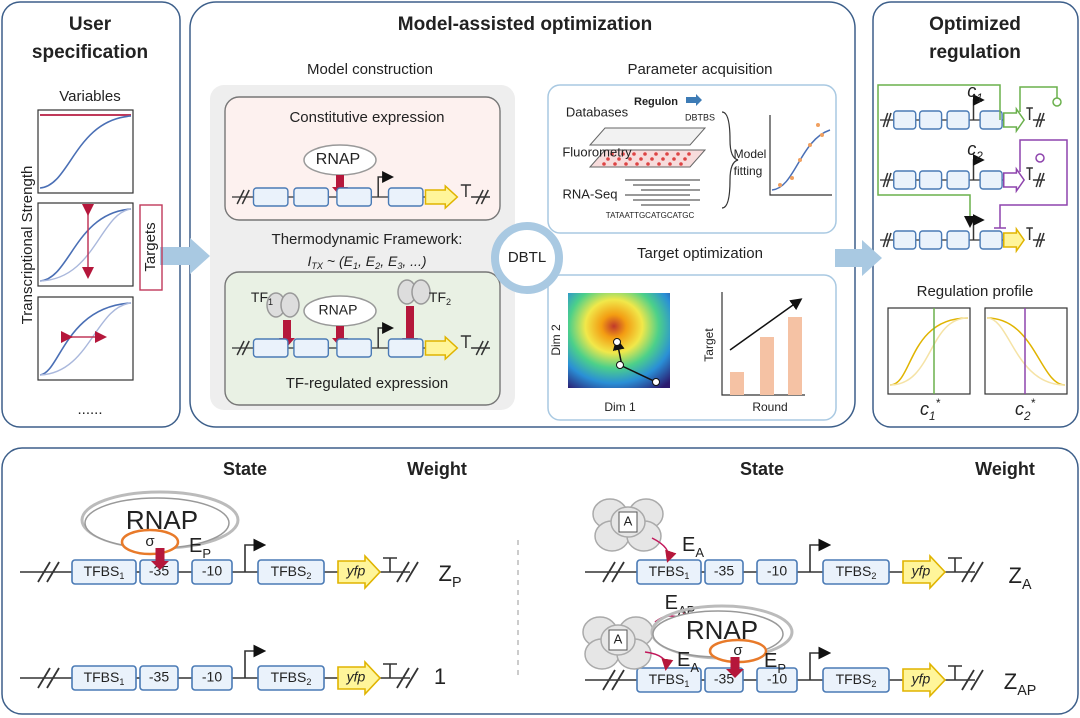 The image size is (1080, 718). I want to click on label: ITX ~ (E1, E2, E3, ...), so click(366, 262).